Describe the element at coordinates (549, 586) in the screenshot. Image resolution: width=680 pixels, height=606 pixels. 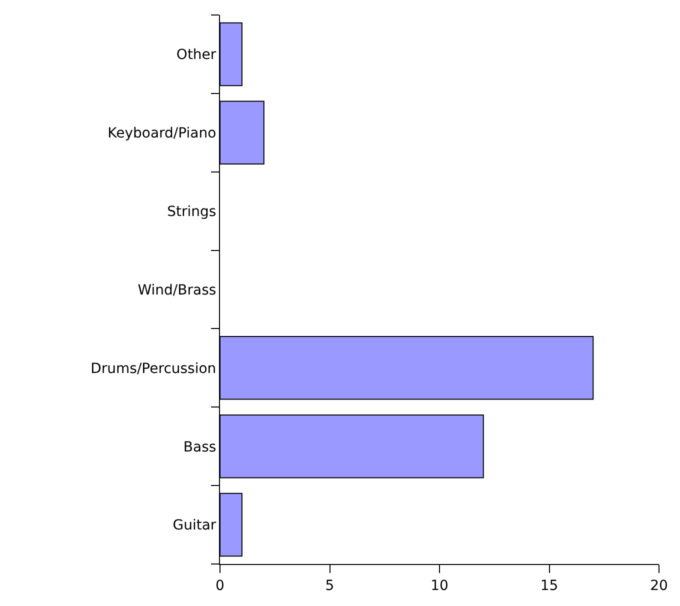
I see `x-tick-label: 15` at that location.